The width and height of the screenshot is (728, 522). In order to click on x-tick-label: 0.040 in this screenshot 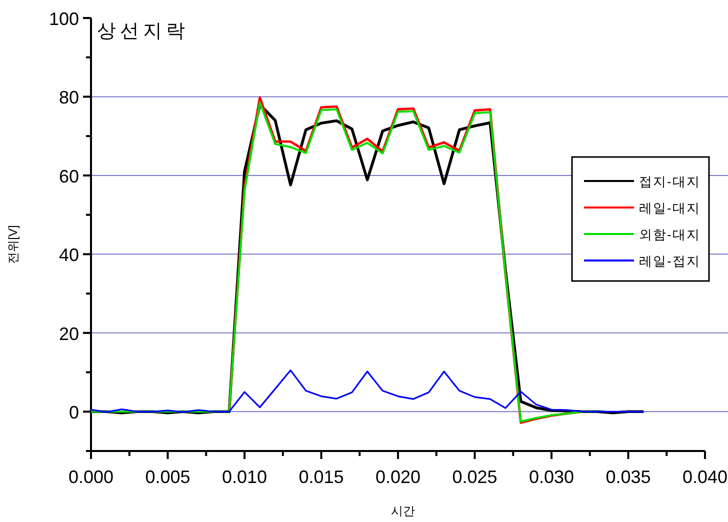, I will do `click(705, 477)`.